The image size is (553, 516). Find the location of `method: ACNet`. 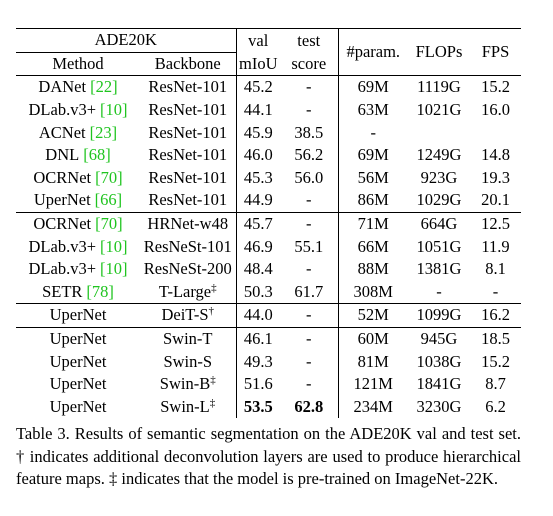

method: ACNet is located at coordinates (62, 132).